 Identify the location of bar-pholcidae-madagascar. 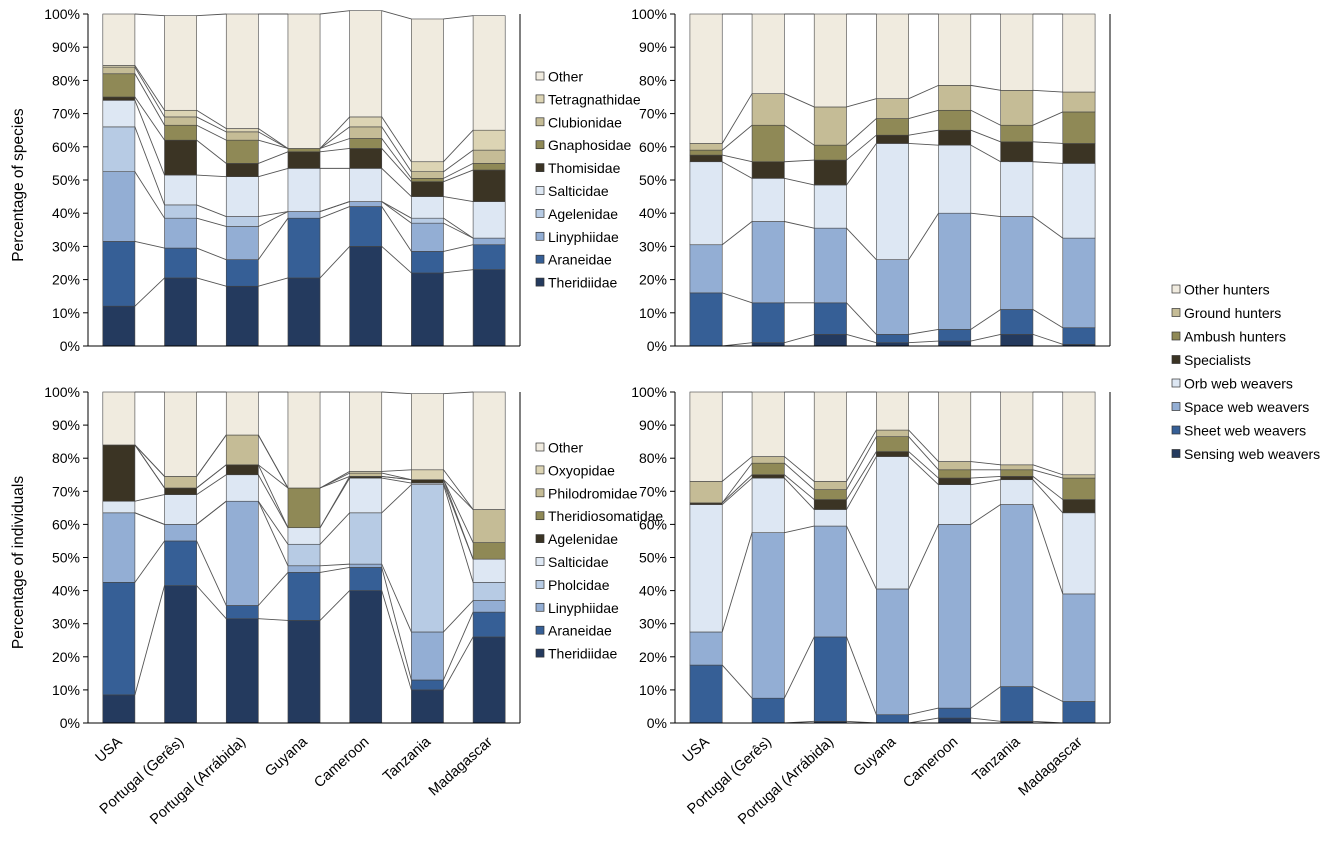
(489, 591).